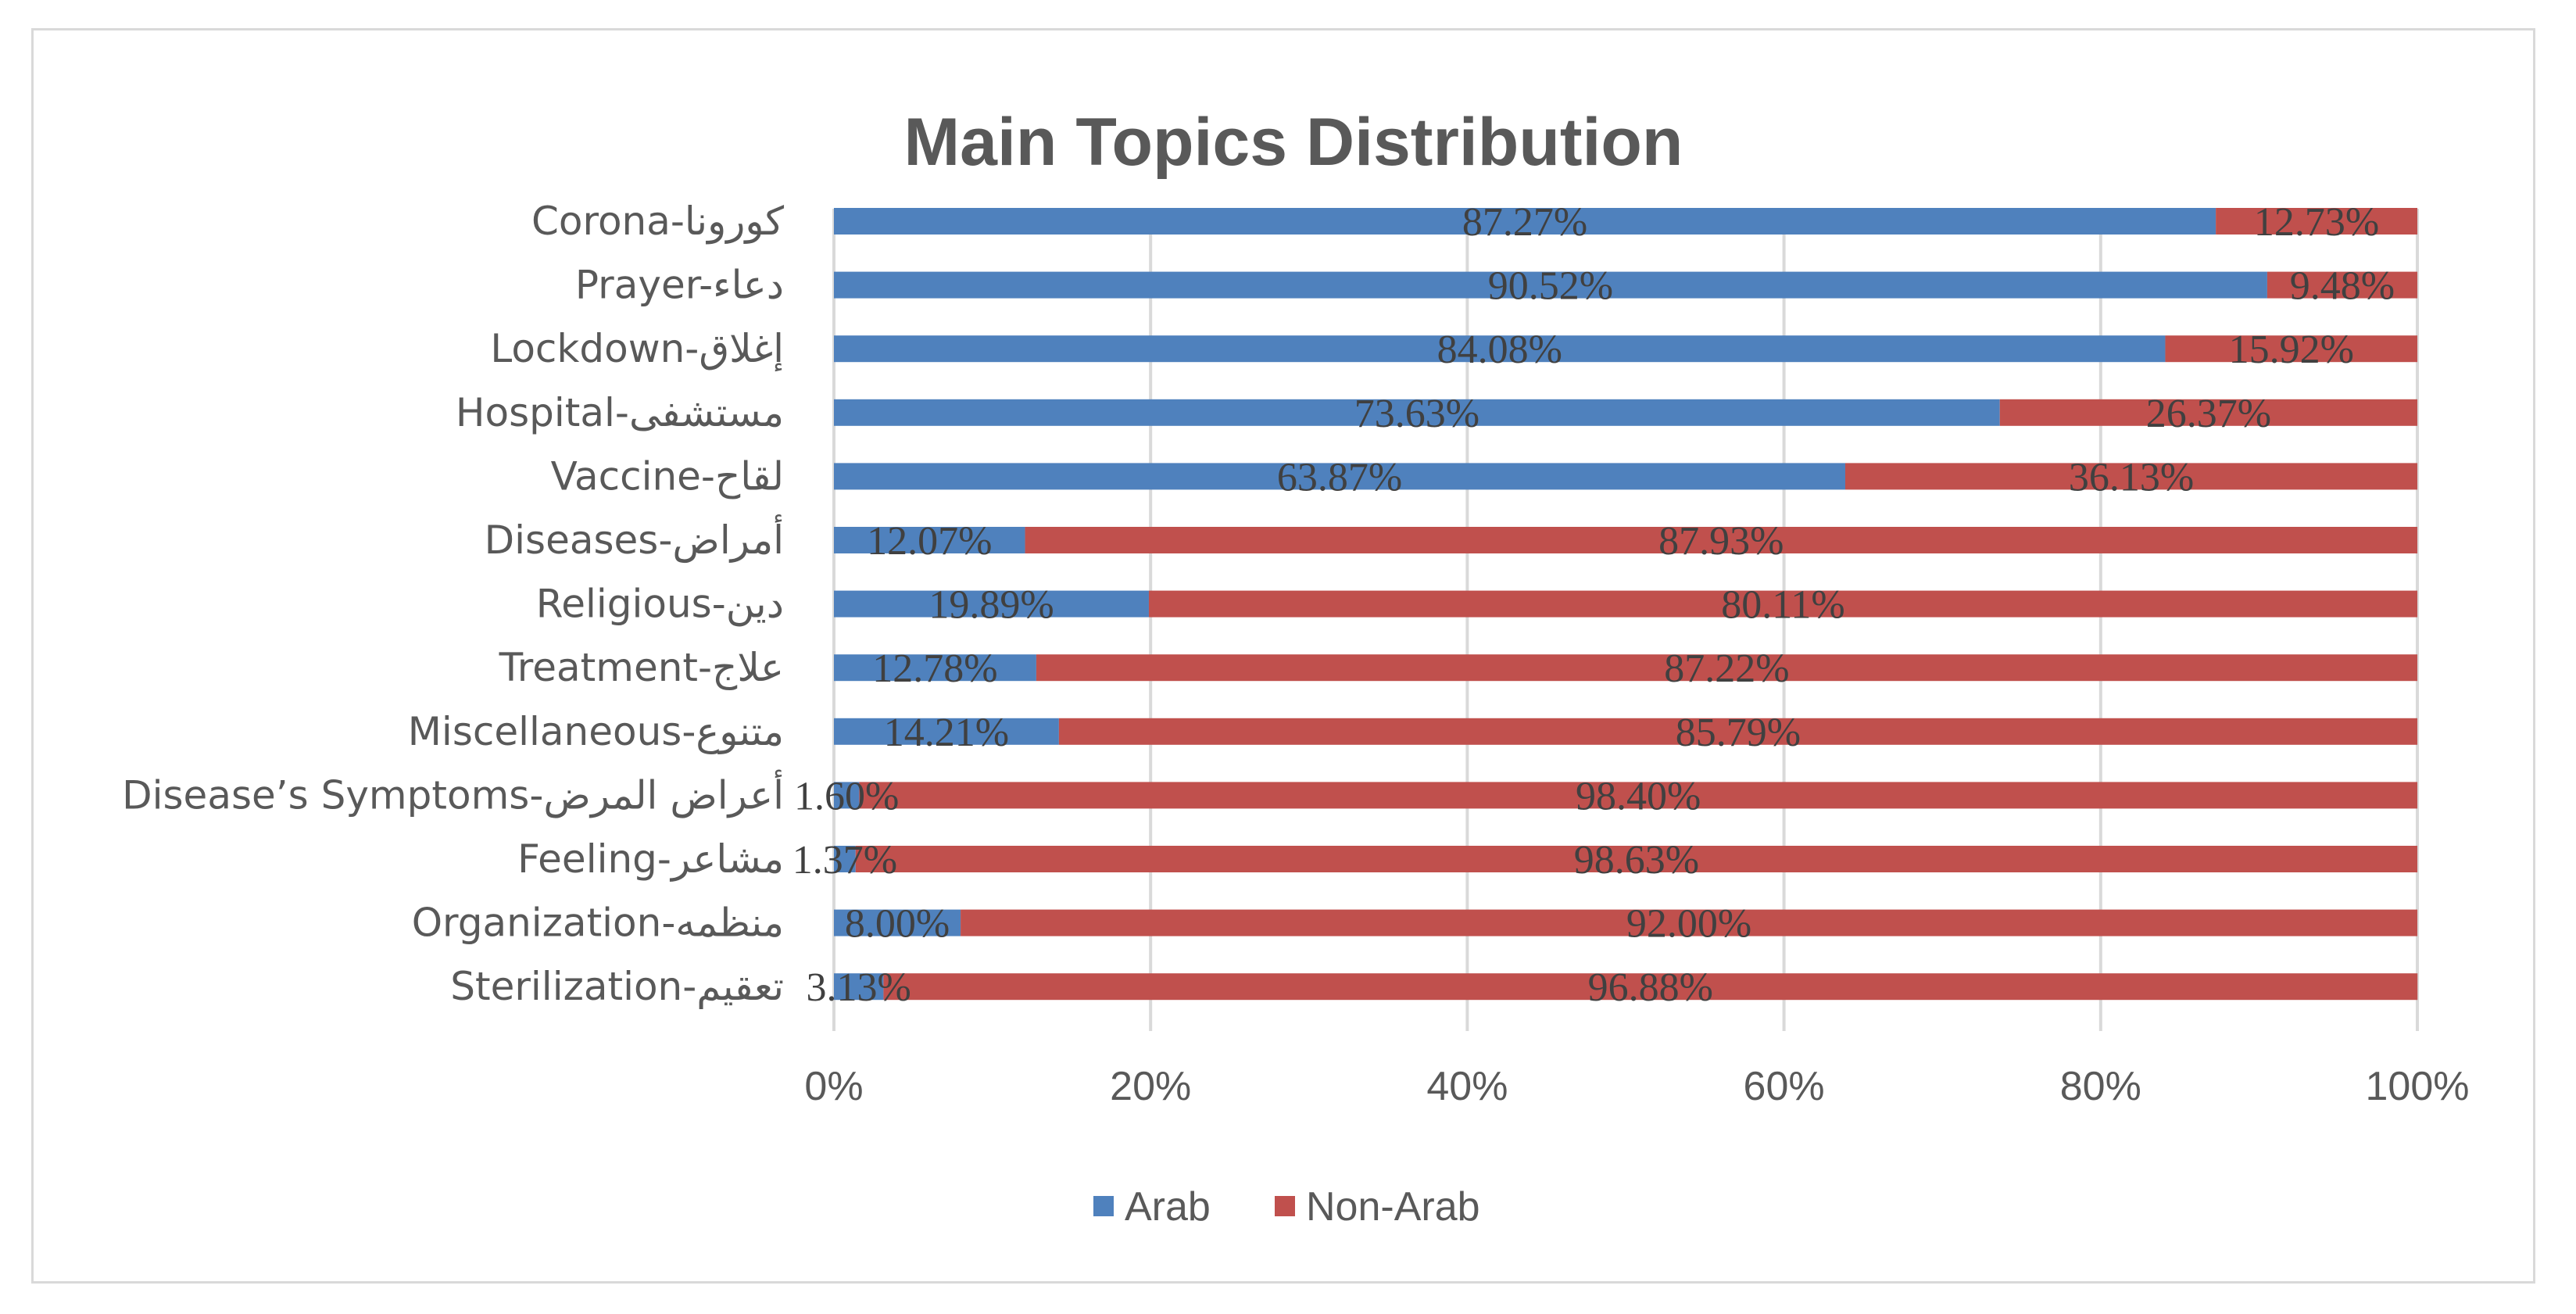 The width and height of the screenshot is (2576, 1314). Describe the element at coordinates (617, 987) in the screenshot. I see `category-label: Sterilization-تعقيم` at that location.